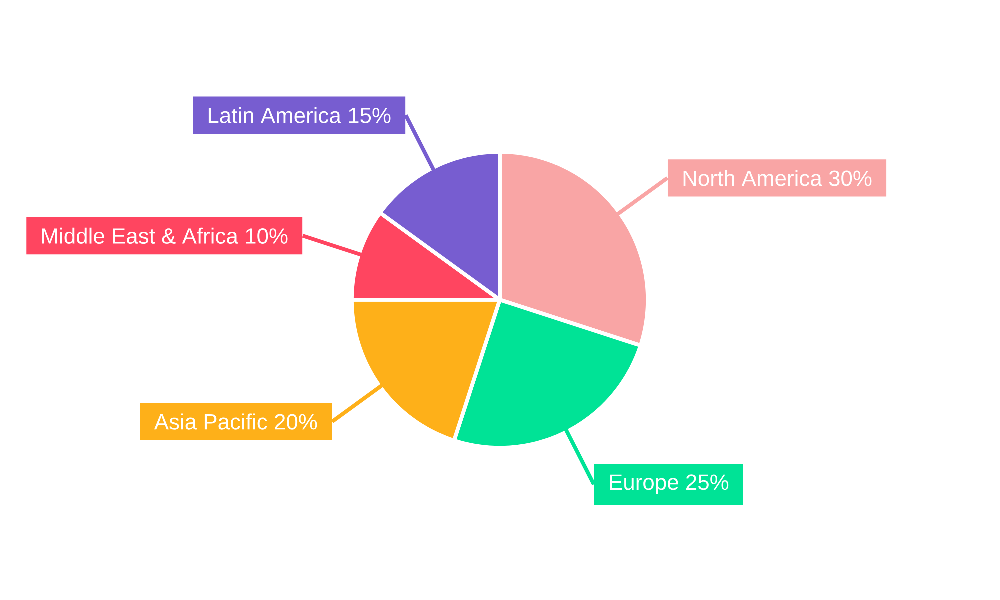 This screenshot has height=600, width=1000. Describe the element at coordinates (211, 422) in the screenshot. I see `slice-label: Asia Pacific` at that location.